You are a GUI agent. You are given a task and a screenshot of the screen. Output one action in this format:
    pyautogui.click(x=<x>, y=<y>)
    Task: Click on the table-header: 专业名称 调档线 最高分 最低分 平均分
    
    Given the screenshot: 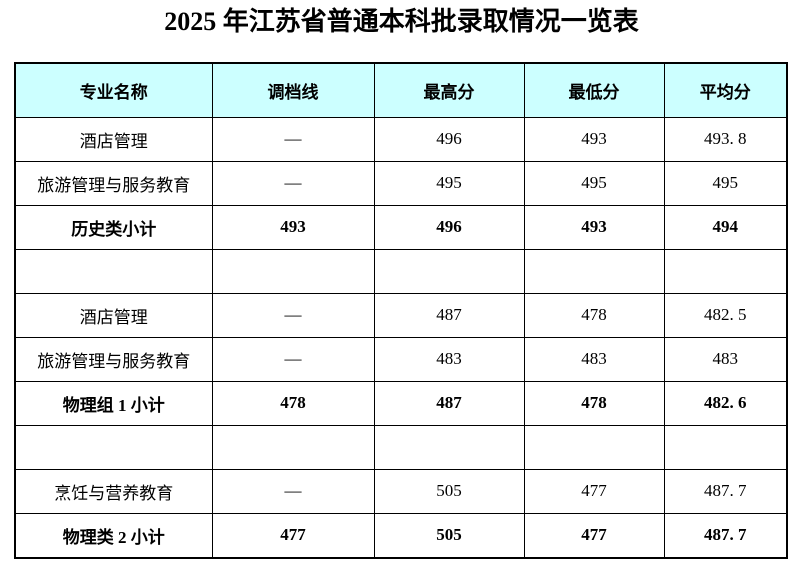 What is the action you would take?
    pyautogui.click(x=401, y=90)
    